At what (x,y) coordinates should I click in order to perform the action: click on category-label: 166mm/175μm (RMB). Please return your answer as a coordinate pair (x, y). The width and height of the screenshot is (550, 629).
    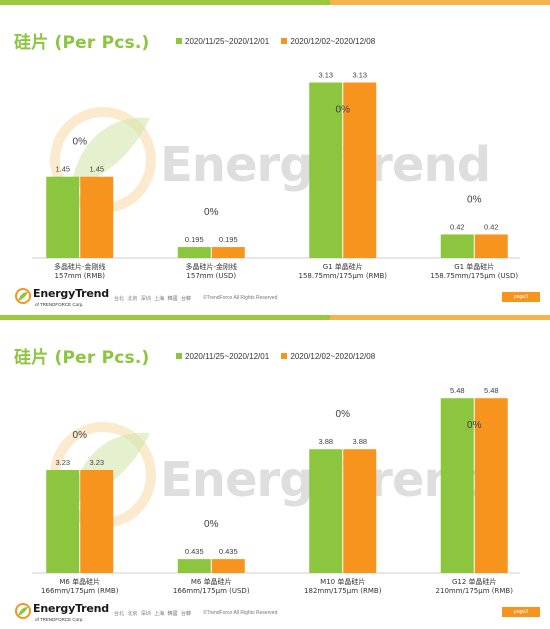
    Looking at the image, I should click on (80, 591).